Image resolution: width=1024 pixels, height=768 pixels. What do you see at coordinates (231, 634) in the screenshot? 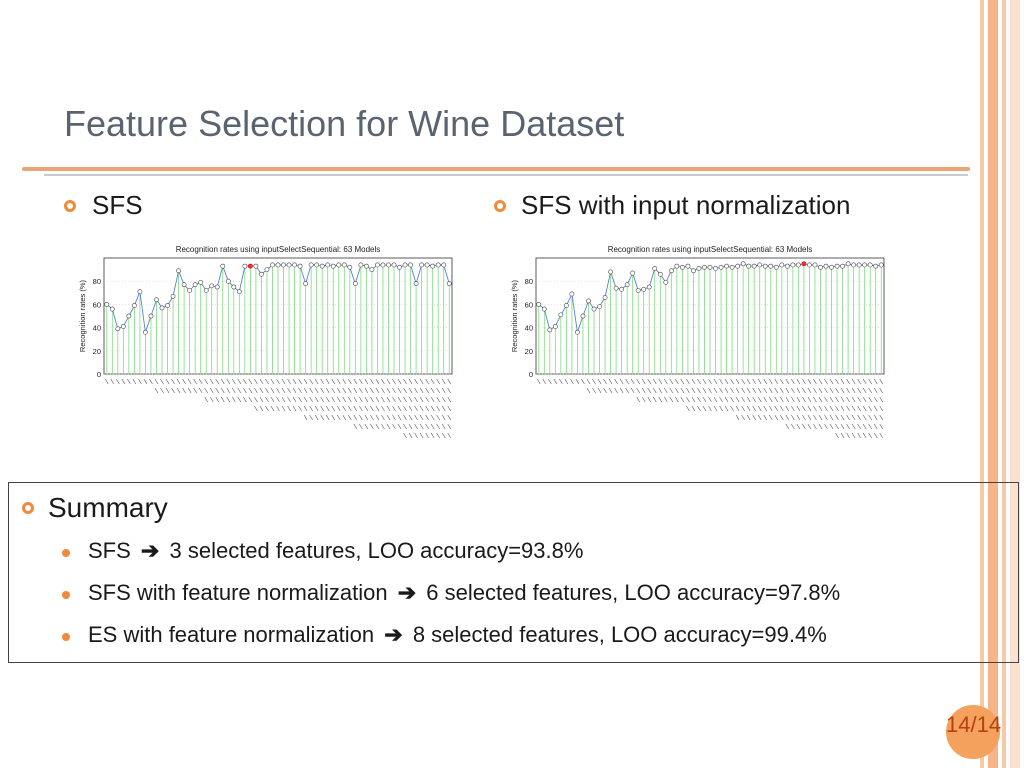
I see `summary-item-method: ES with feature normalization` at bounding box center [231, 634].